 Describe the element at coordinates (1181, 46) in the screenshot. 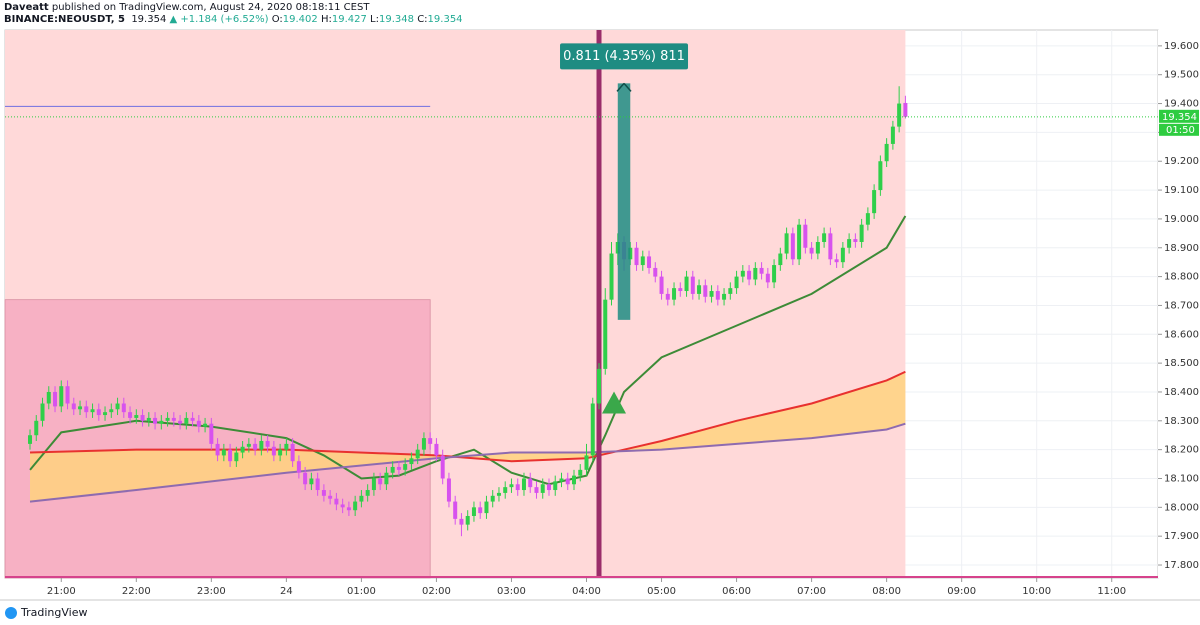

I see `y-tick-label: 19.600` at that location.